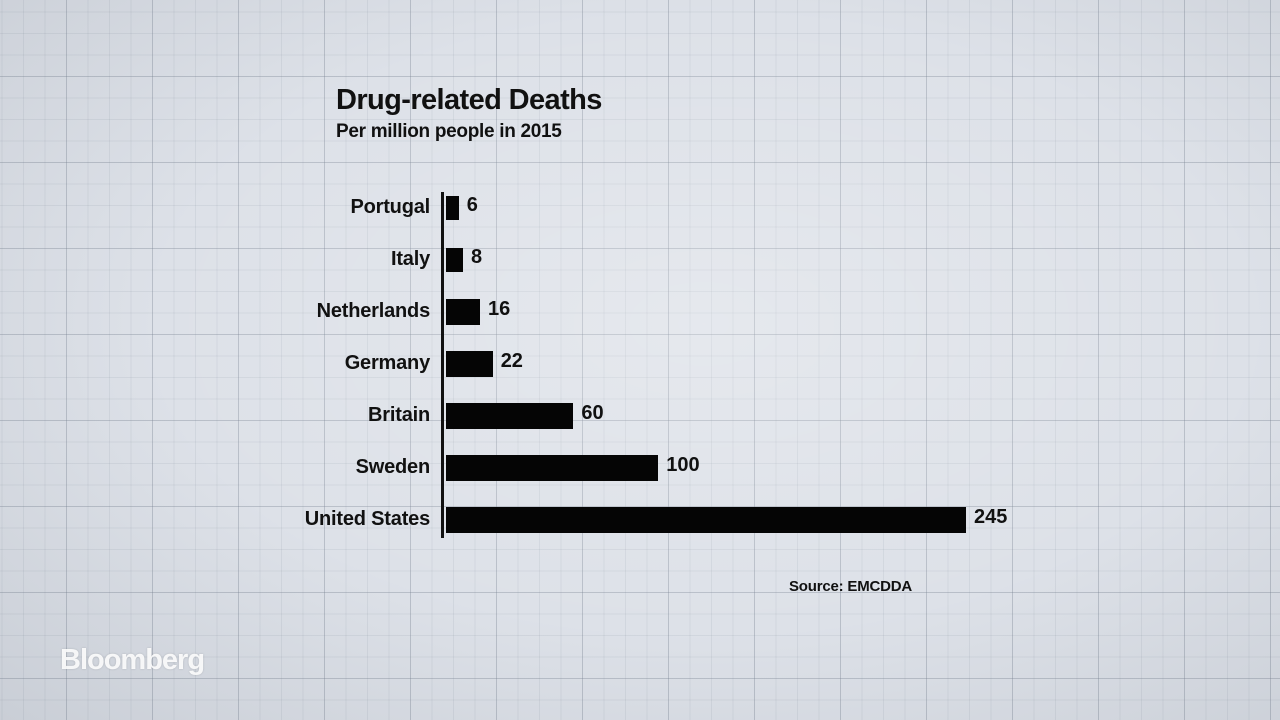 The image size is (1280, 720). Describe the element at coordinates (393, 467) in the screenshot. I see `category-label: Sweden` at that location.